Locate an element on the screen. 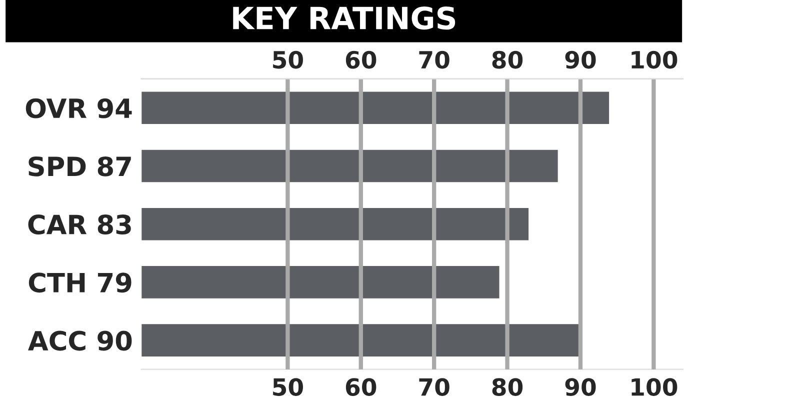 The image size is (785, 415). x2-tick-label: 90 is located at coordinates (580, 59).